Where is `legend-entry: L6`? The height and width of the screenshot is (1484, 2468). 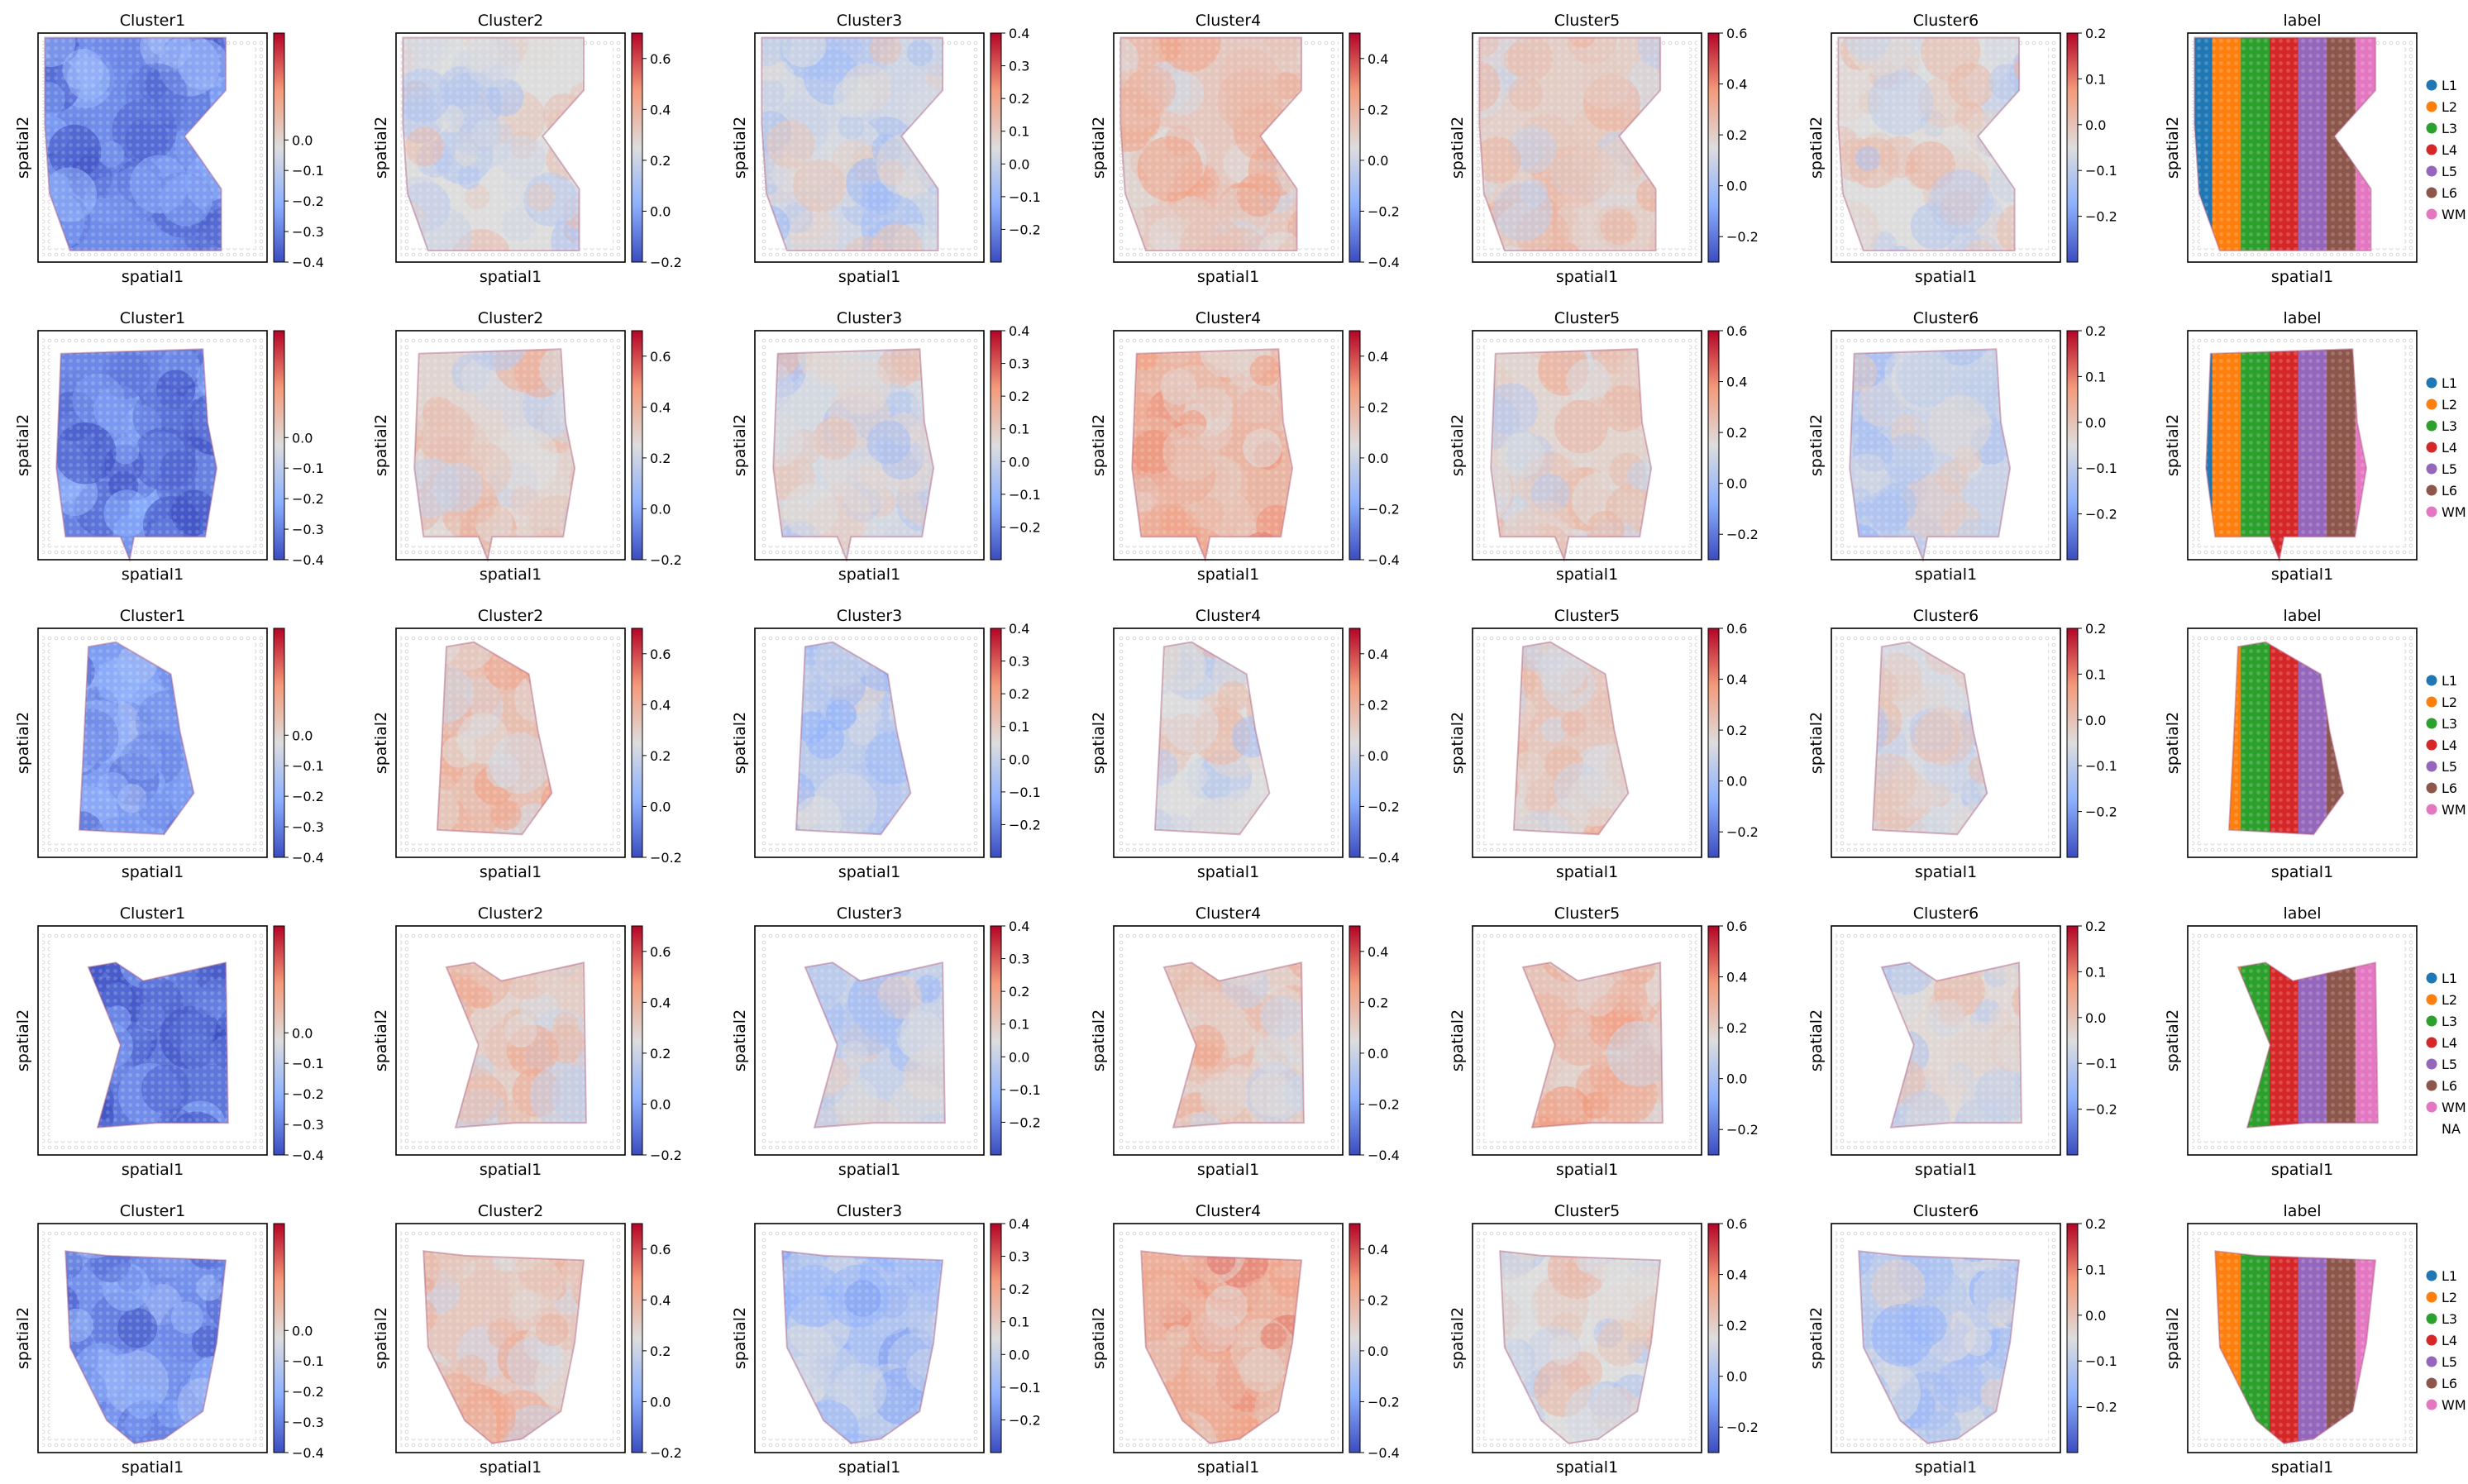 legend-entry: L6 is located at coordinates (2449, 193).